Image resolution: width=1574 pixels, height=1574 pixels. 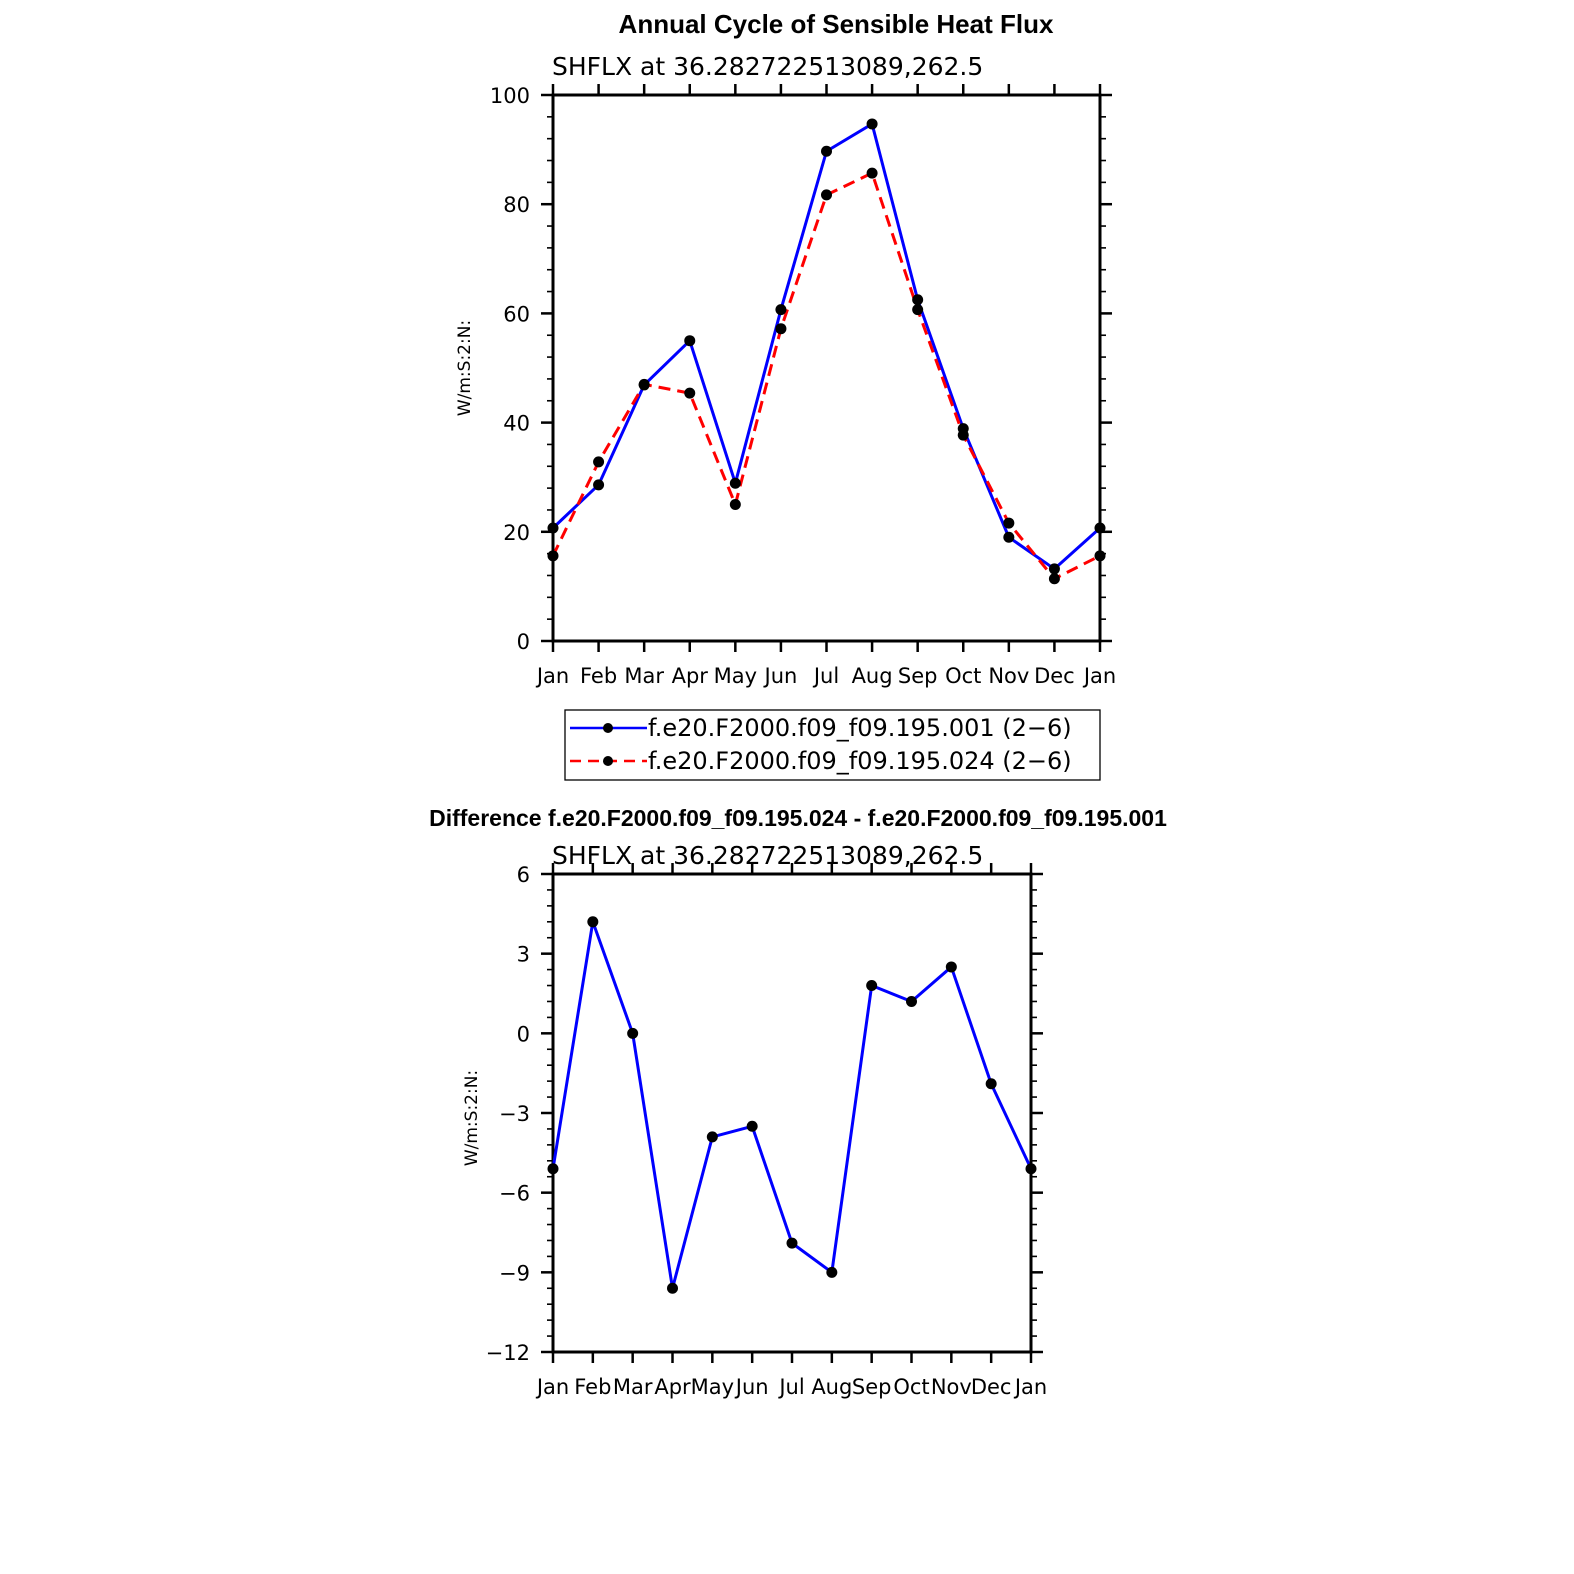 I want to click on y-tick-label: 20, so click(x=516, y=533).